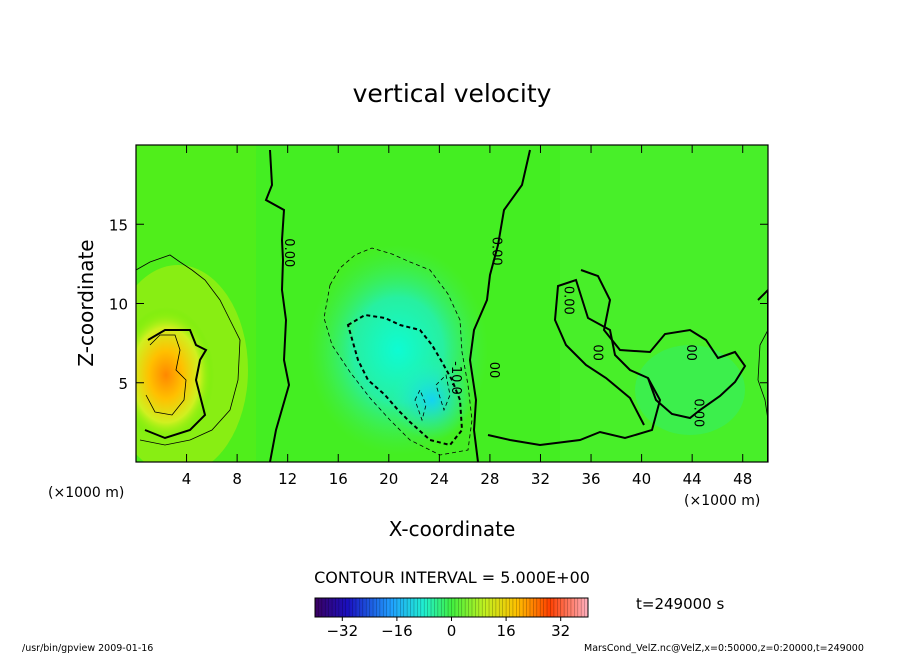 The height and width of the screenshot is (654, 904). Describe the element at coordinates (237, 479) in the screenshot. I see `x-tick-label-8: 8` at that location.